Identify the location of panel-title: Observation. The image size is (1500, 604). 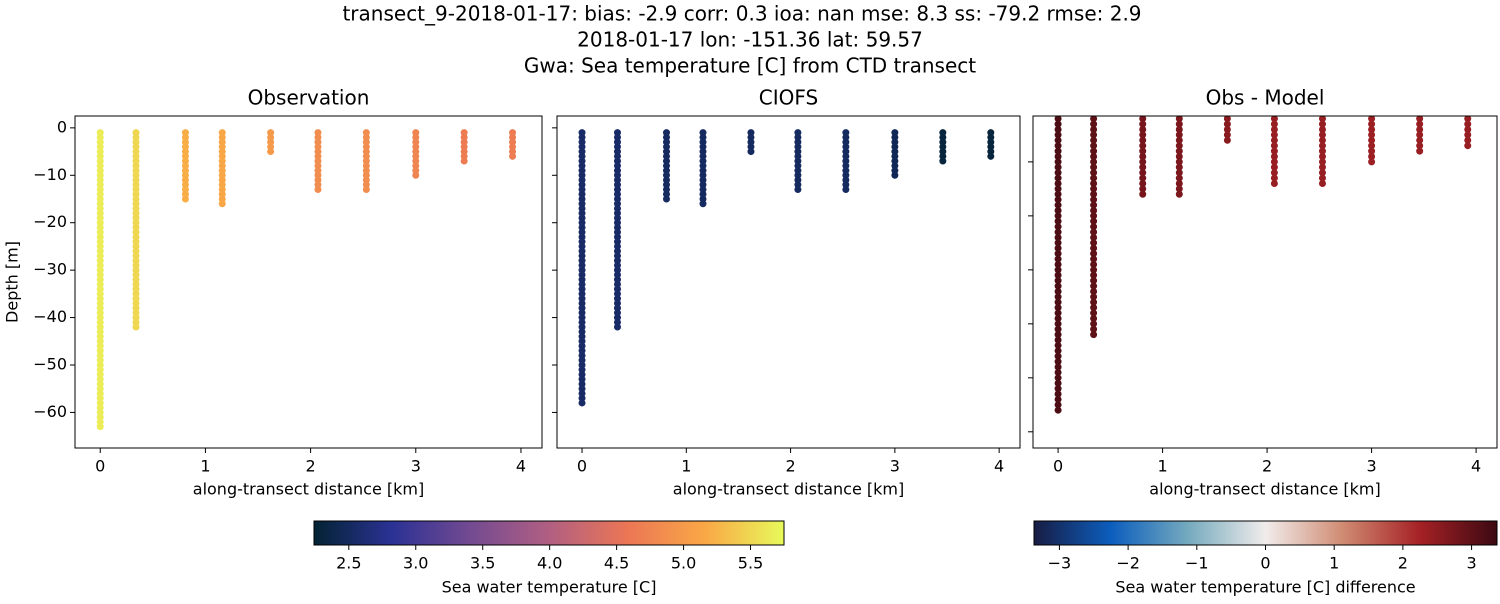
(309, 98).